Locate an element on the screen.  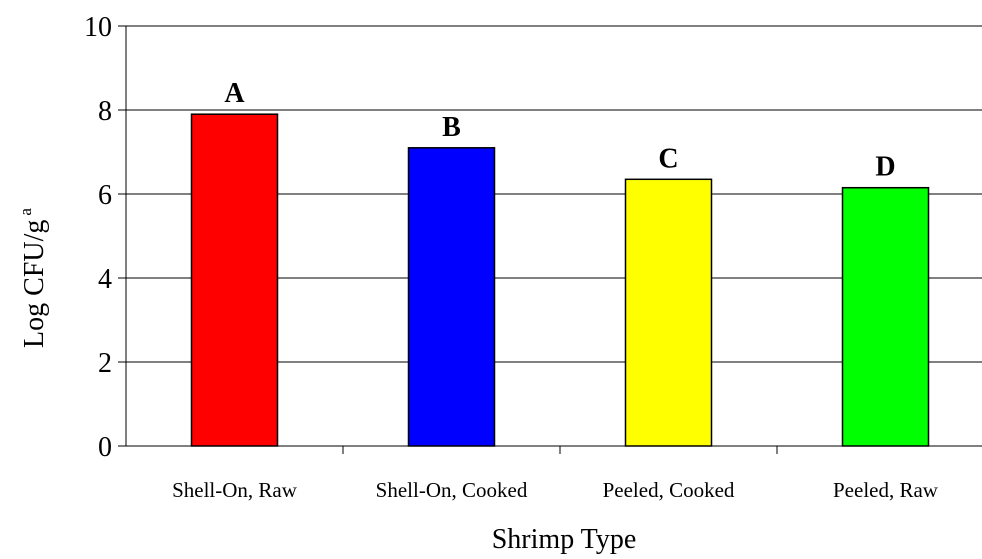
y-tick-label: 2 is located at coordinates (105, 363).